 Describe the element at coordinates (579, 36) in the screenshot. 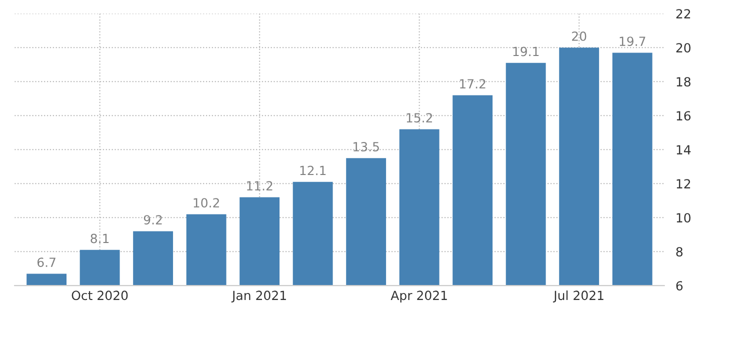

I see `data-label: 20` at that location.